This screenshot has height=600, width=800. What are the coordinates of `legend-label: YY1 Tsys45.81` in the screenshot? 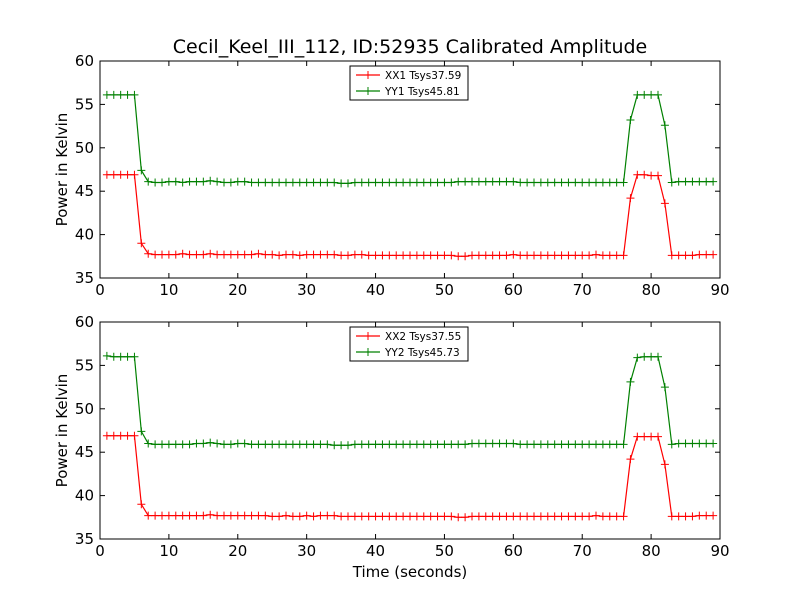 It's located at (422, 92).